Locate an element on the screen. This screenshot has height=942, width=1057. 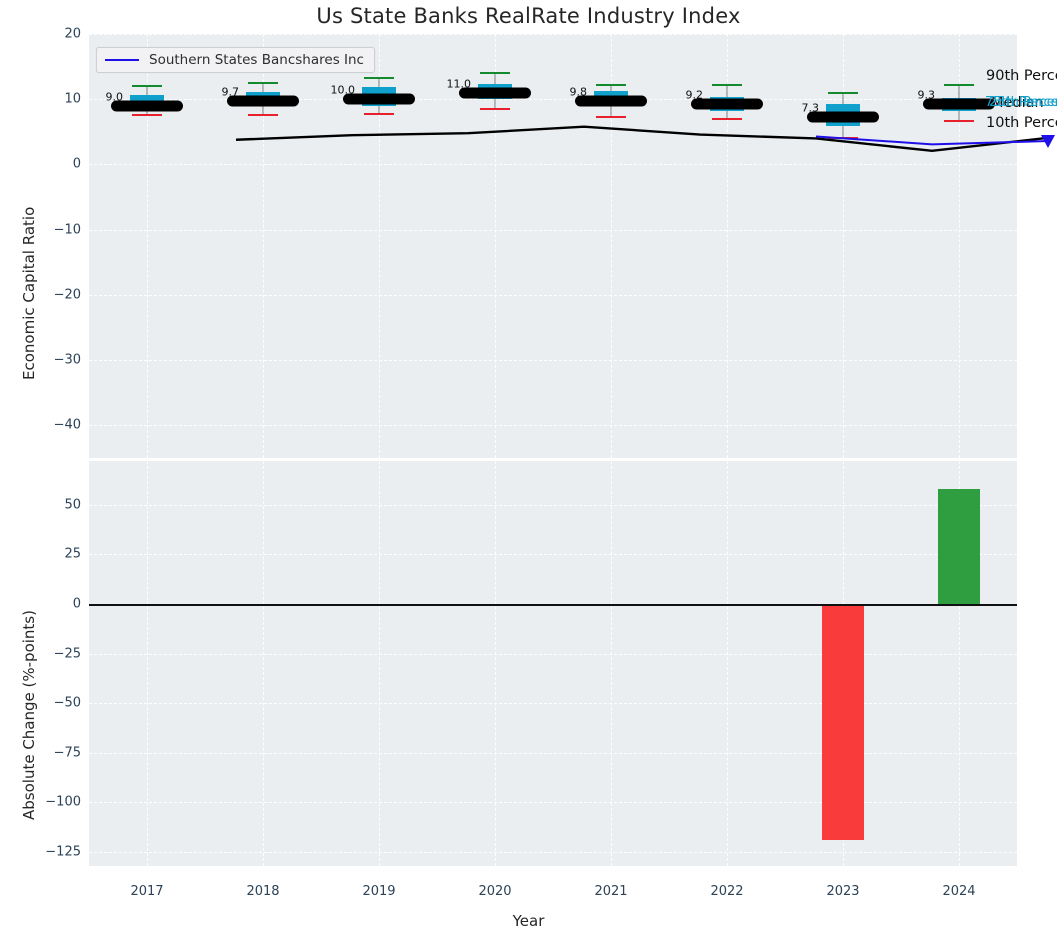
annotation-p25: 25th Percentile is located at coordinates (1023, 103).